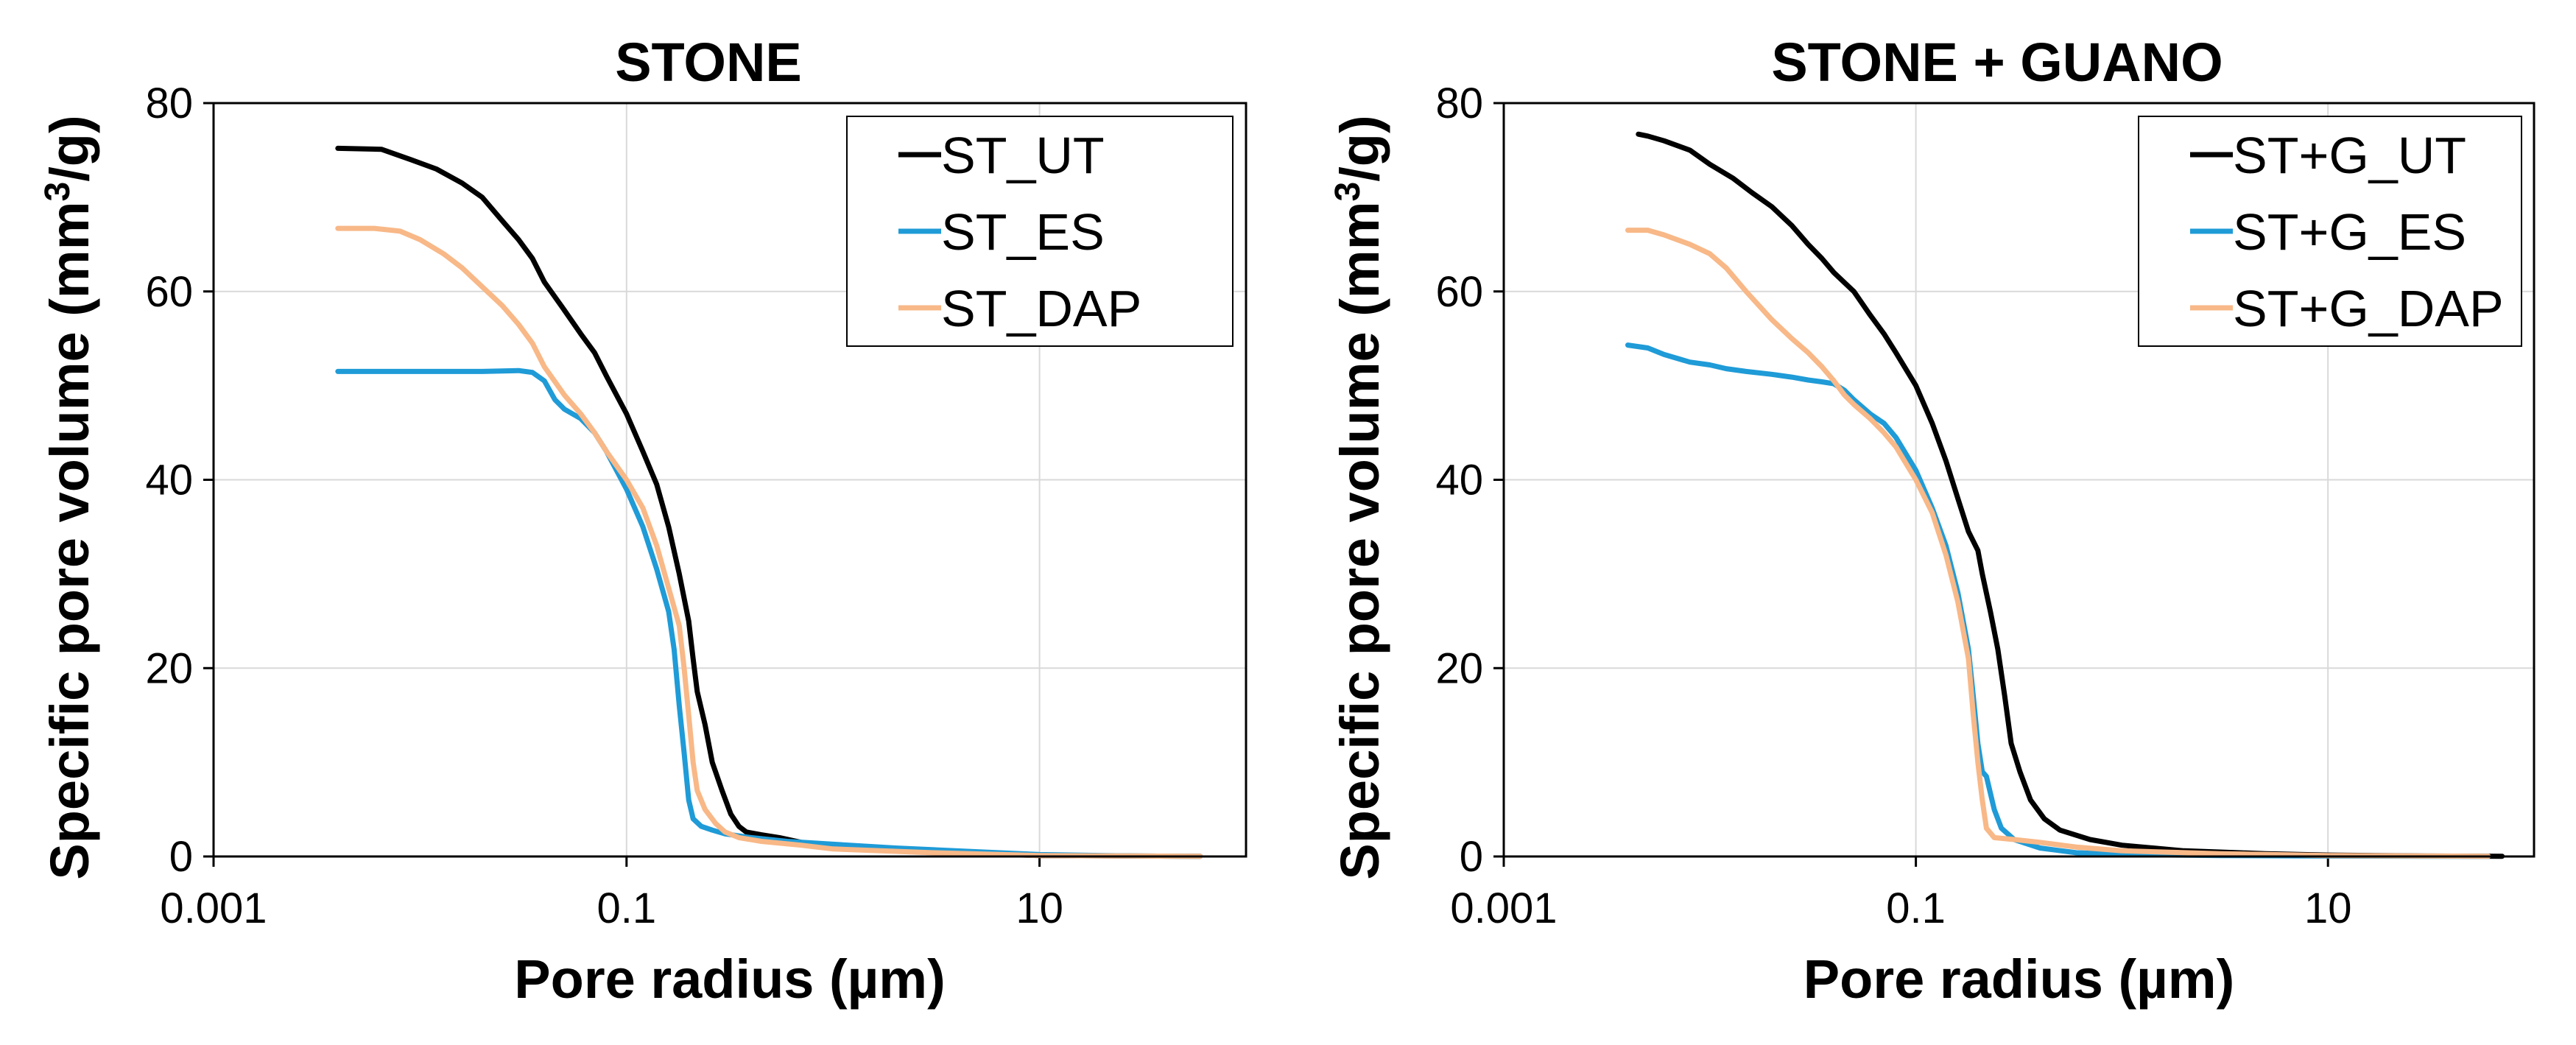 The image size is (2576, 1045). Describe the element at coordinates (1023, 232) in the screenshot. I see `legend-label: ST_ES` at that location.